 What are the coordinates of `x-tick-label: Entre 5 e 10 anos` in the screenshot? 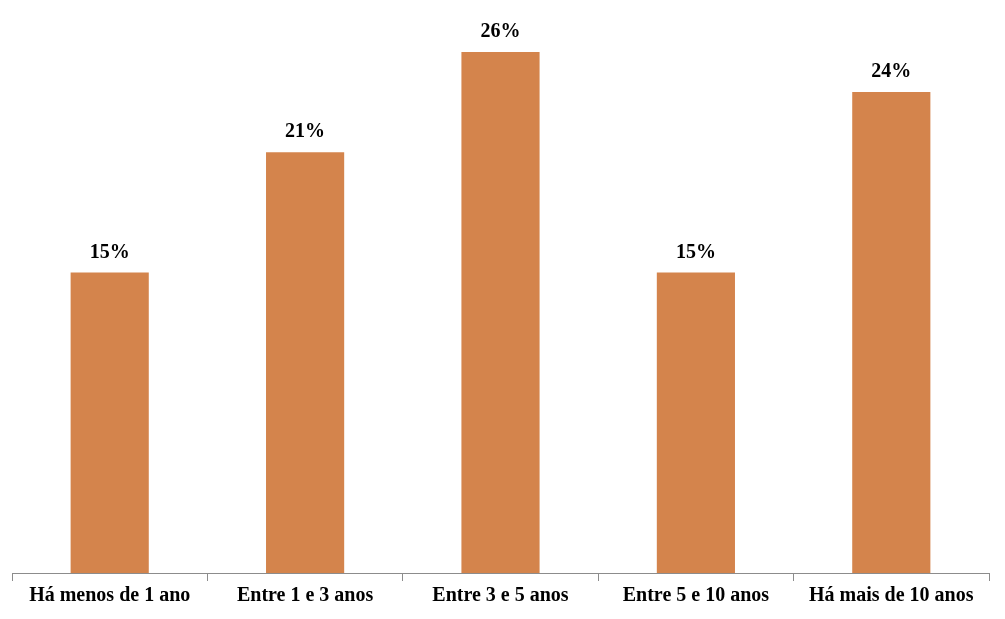 It's located at (696, 594).